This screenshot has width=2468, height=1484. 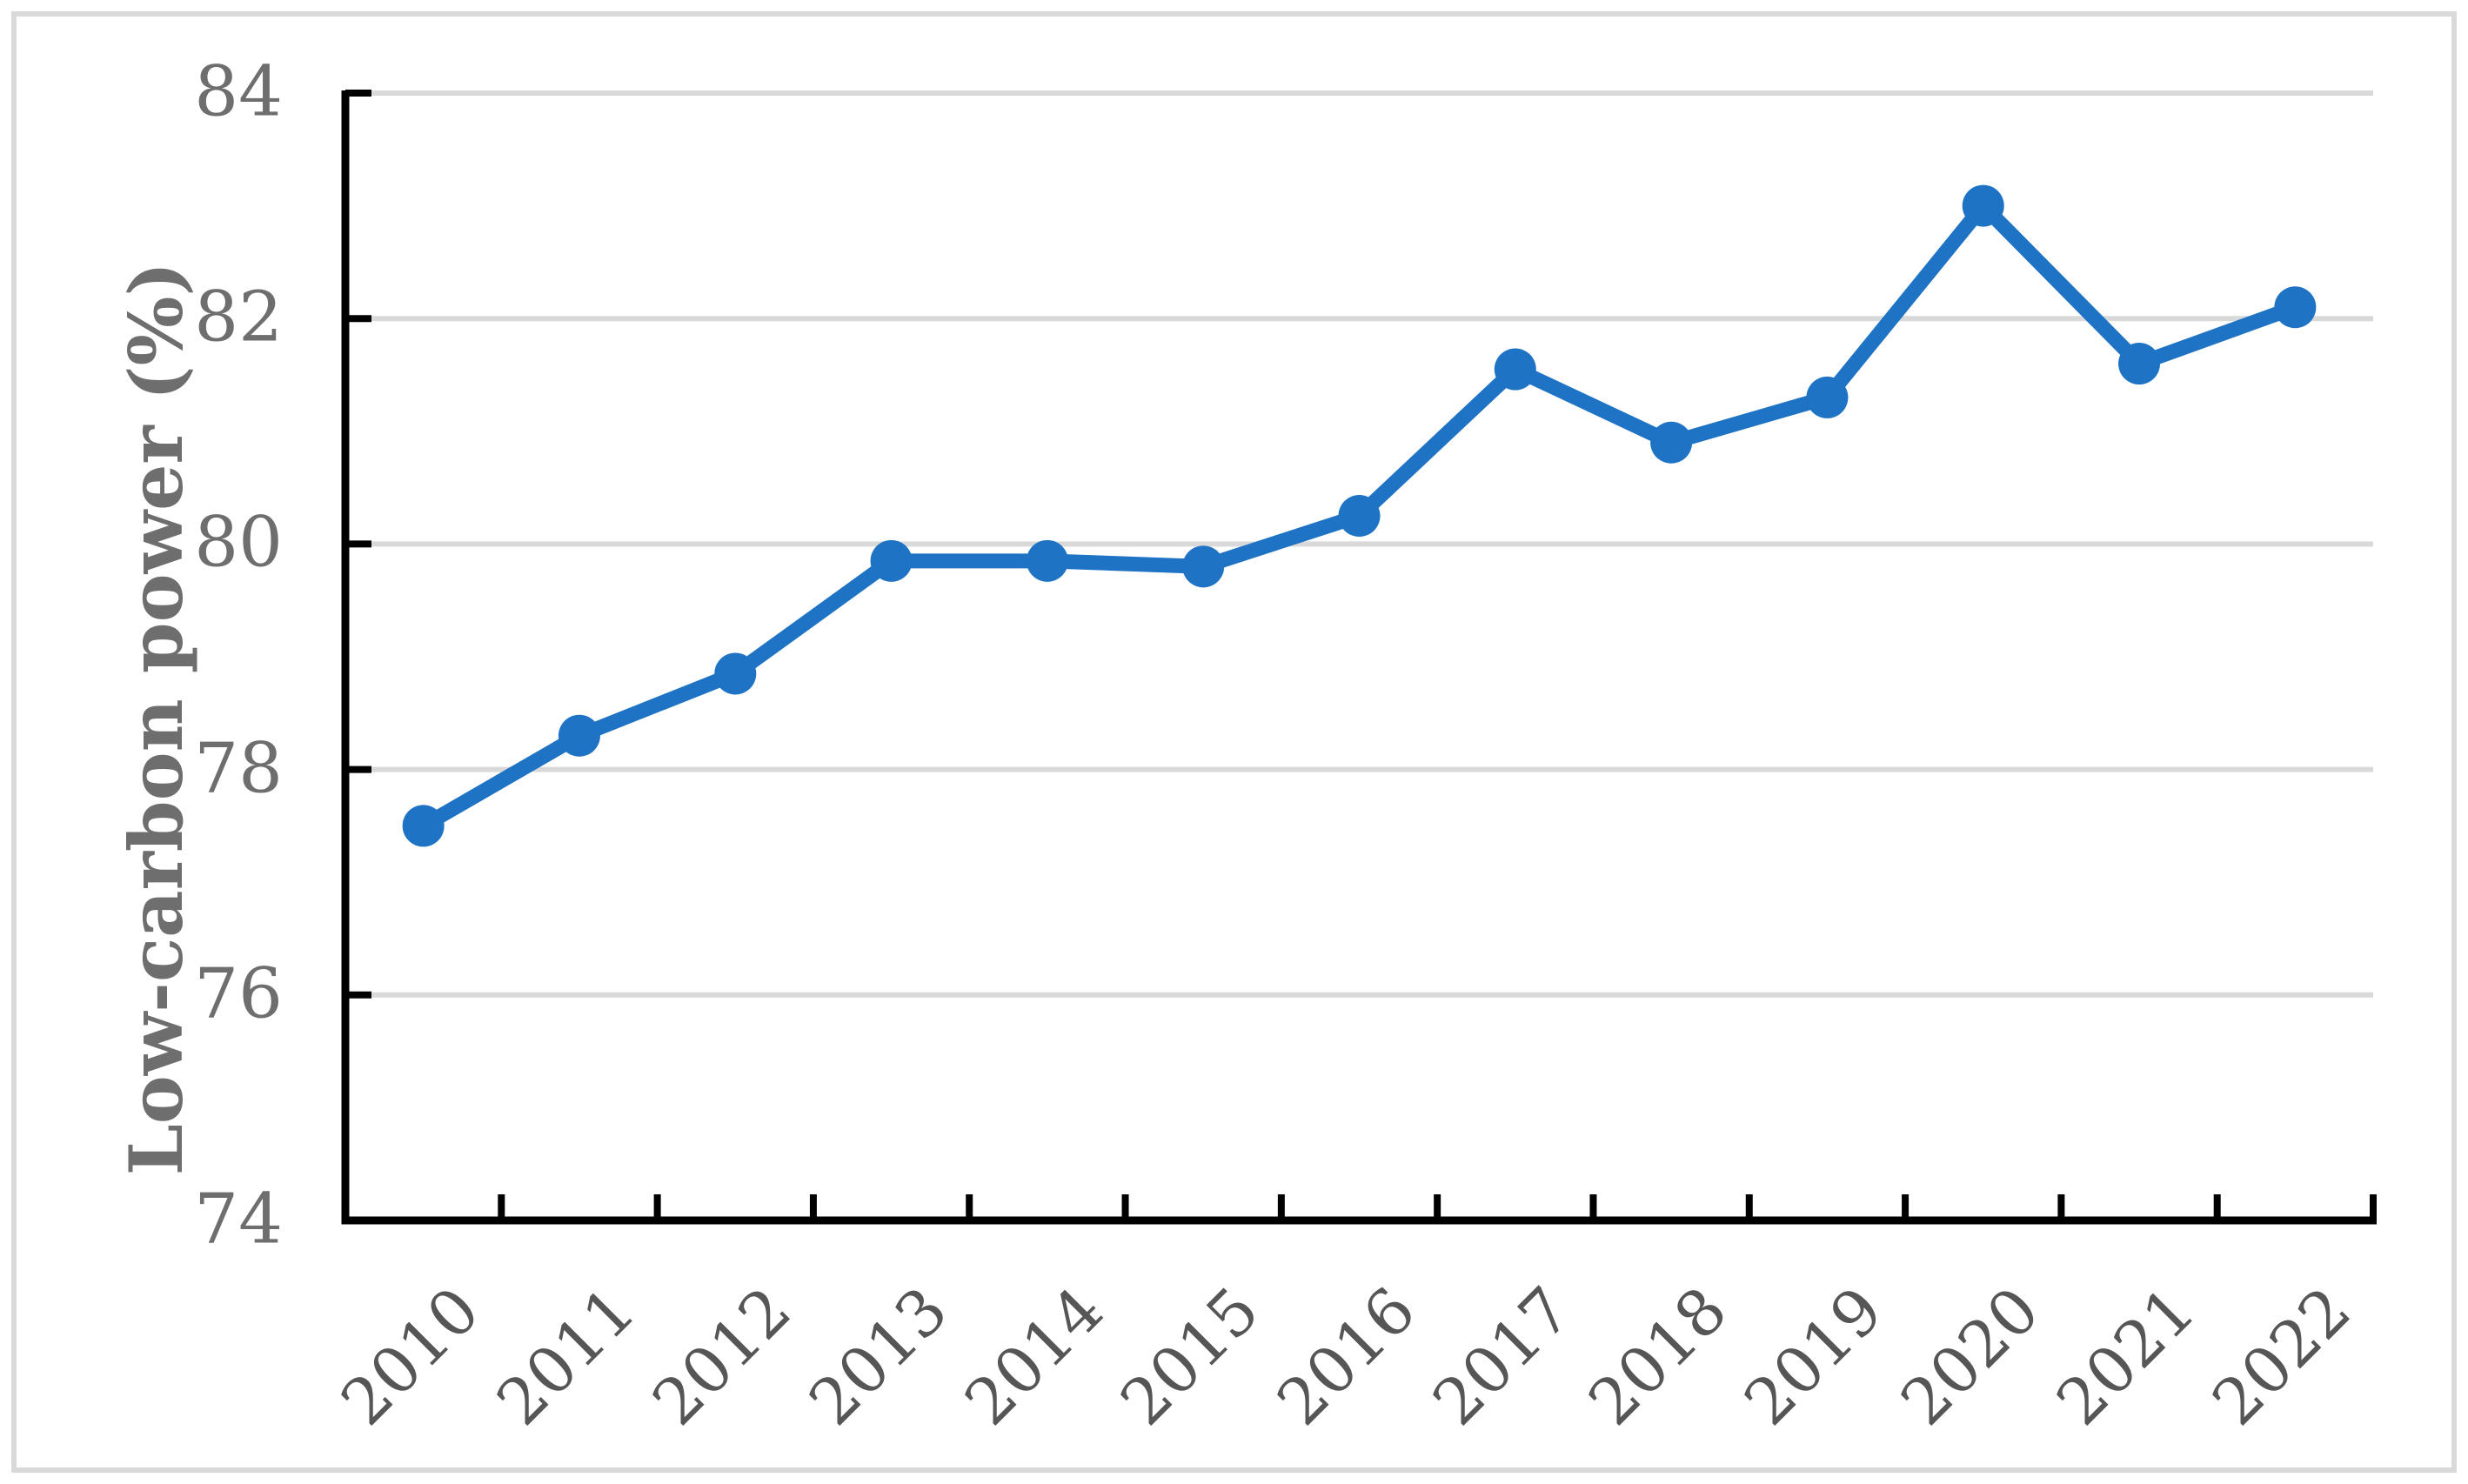 What do you see at coordinates (891, 560) in the screenshot?
I see `data-point-2013` at bounding box center [891, 560].